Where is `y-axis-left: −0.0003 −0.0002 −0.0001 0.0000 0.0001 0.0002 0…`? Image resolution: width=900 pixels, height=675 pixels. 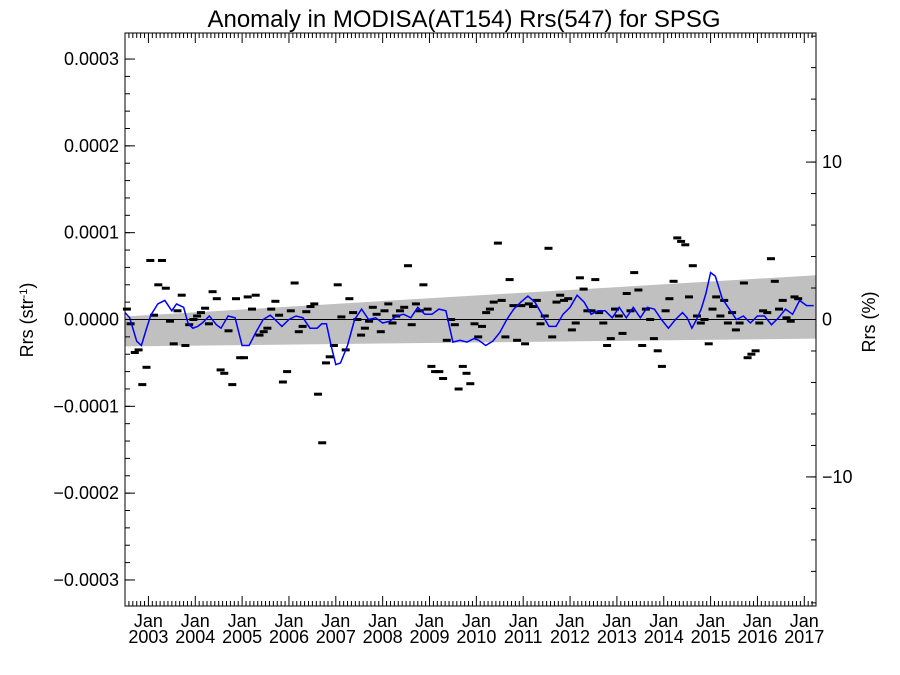 y-axis-left: −0.0003 −0.0002 −0.0001 0.0000 0.0001 0.0002 0… is located at coordinates (94, 319).